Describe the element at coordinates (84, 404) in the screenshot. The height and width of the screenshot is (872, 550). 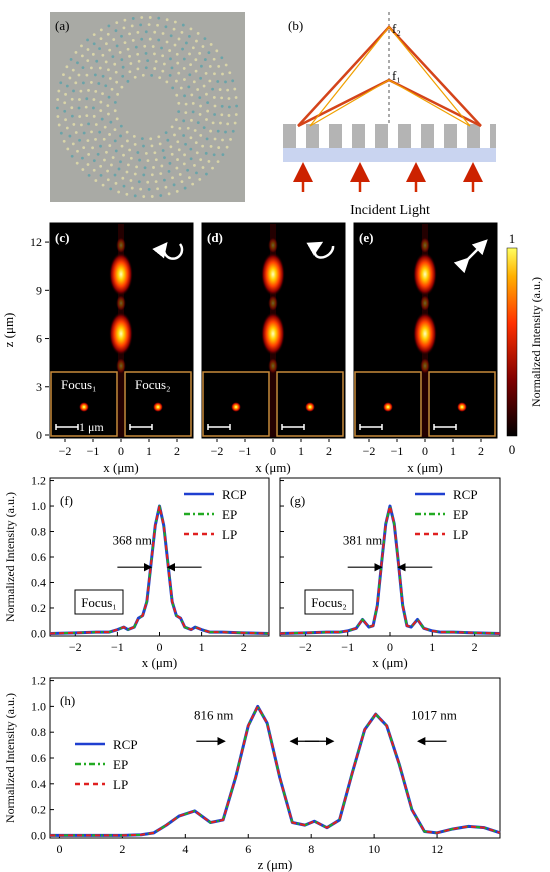
I see `inset-focus: Focus₁ 1 μm` at that location.